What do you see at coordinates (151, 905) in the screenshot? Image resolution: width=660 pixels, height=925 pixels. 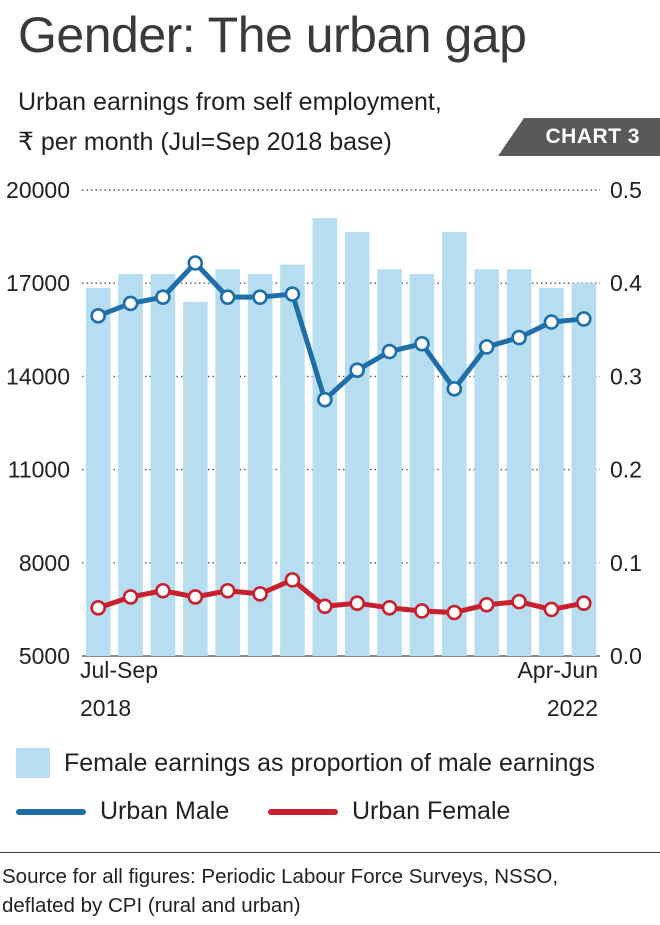 I see `source-line-2: deflated by CPI (rural and urban)` at bounding box center [151, 905].